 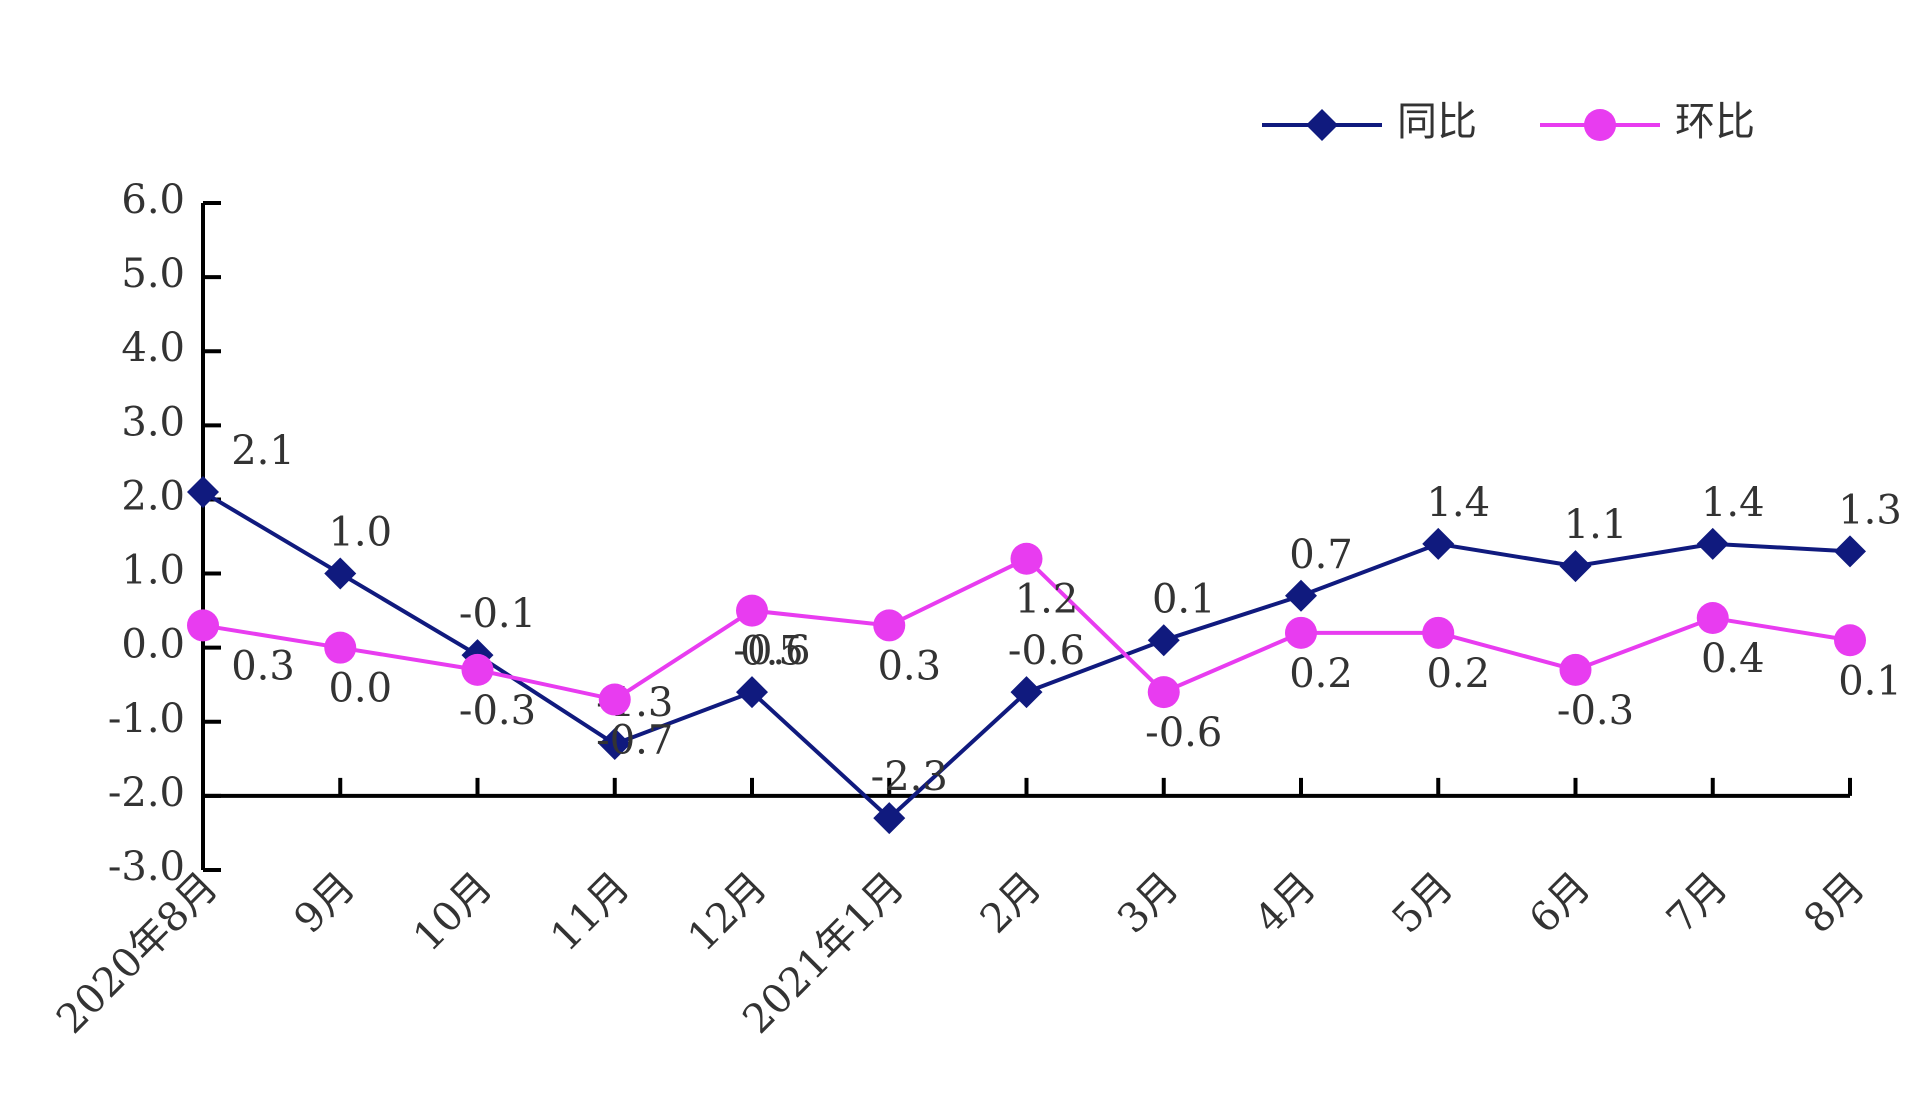 I want to click on data-label: 1.1, so click(x=1596, y=525).